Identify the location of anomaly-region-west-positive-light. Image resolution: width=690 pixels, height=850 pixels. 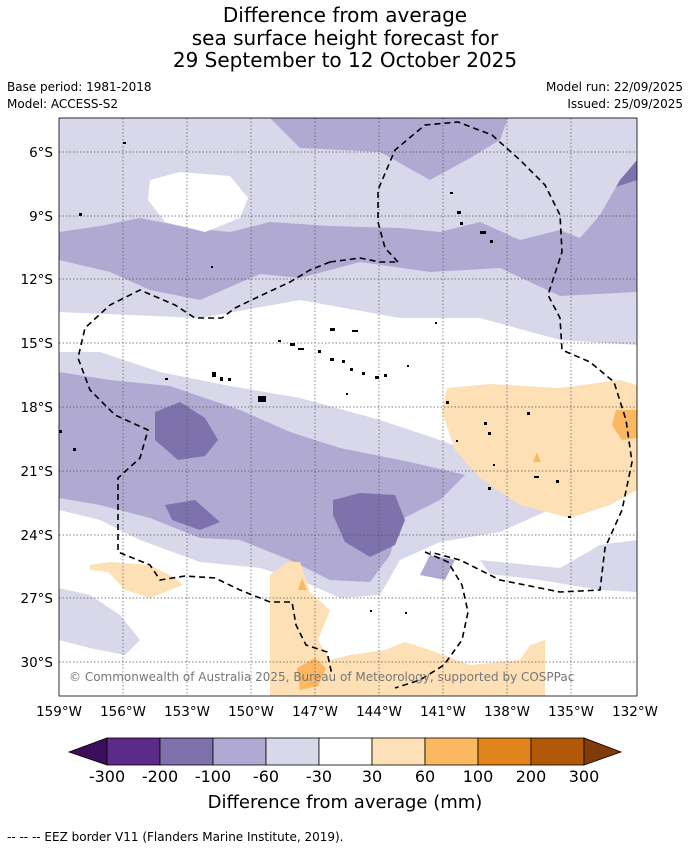
(136, 580).